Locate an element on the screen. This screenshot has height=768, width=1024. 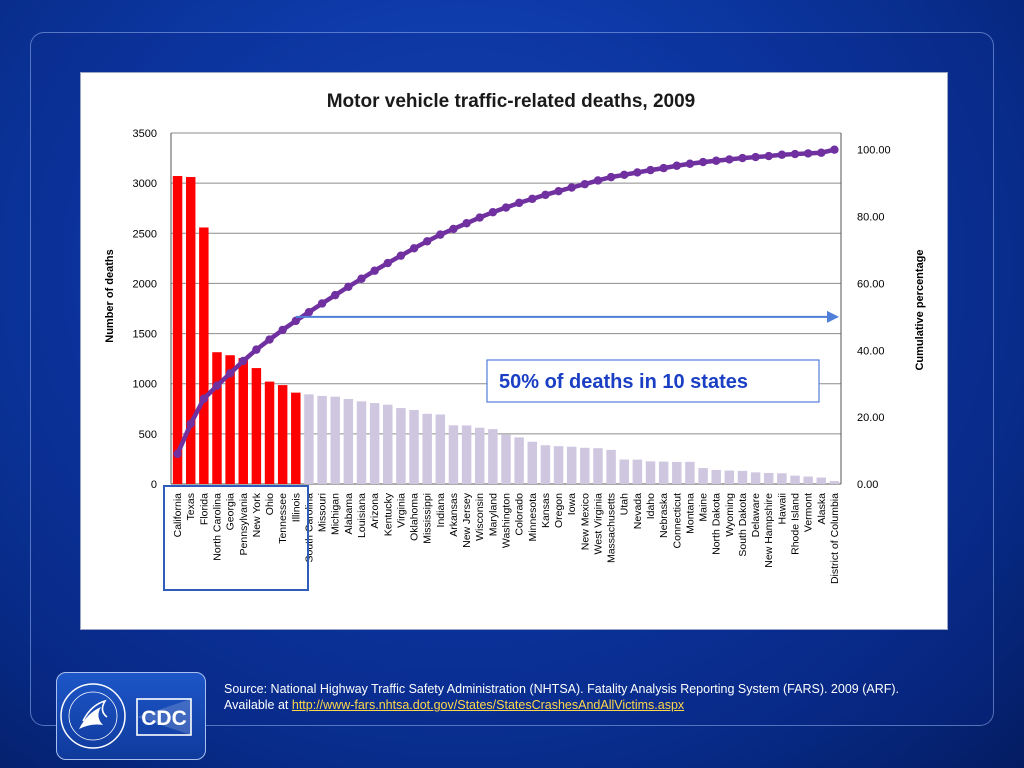
category-label: Texas is located at coordinates (191, 506).